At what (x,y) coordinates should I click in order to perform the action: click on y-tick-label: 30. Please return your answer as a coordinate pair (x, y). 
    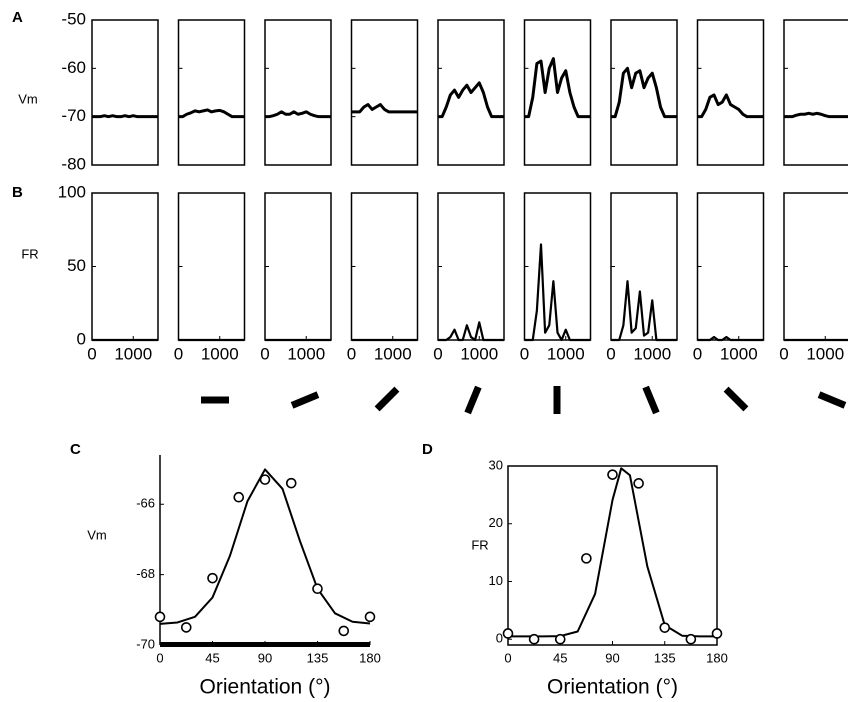
    Looking at the image, I should click on (496, 464).